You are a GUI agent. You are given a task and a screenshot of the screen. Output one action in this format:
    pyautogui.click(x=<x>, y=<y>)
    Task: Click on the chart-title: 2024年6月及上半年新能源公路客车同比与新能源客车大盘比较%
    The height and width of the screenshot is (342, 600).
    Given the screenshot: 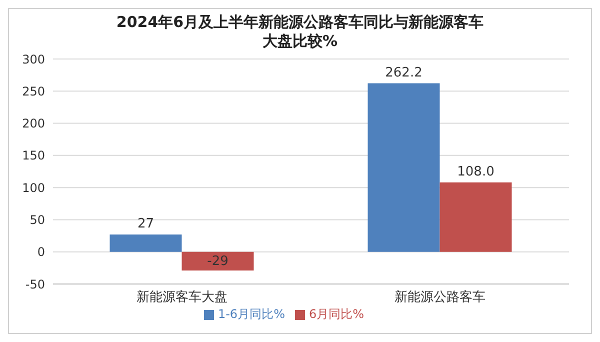 What is the action you would take?
    pyautogui.click(x=300, y=32)
    